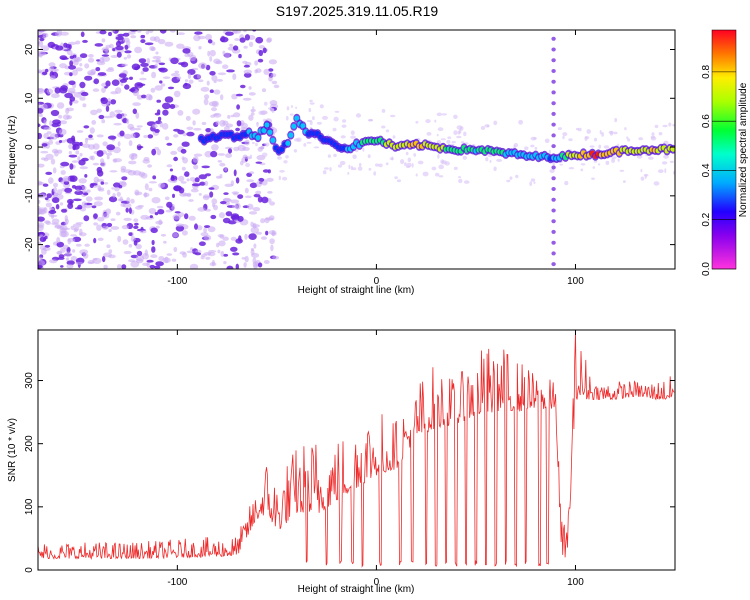 The image size is (750, 600). I want to click on snr-ytick-label: 0, so click(29, 570).